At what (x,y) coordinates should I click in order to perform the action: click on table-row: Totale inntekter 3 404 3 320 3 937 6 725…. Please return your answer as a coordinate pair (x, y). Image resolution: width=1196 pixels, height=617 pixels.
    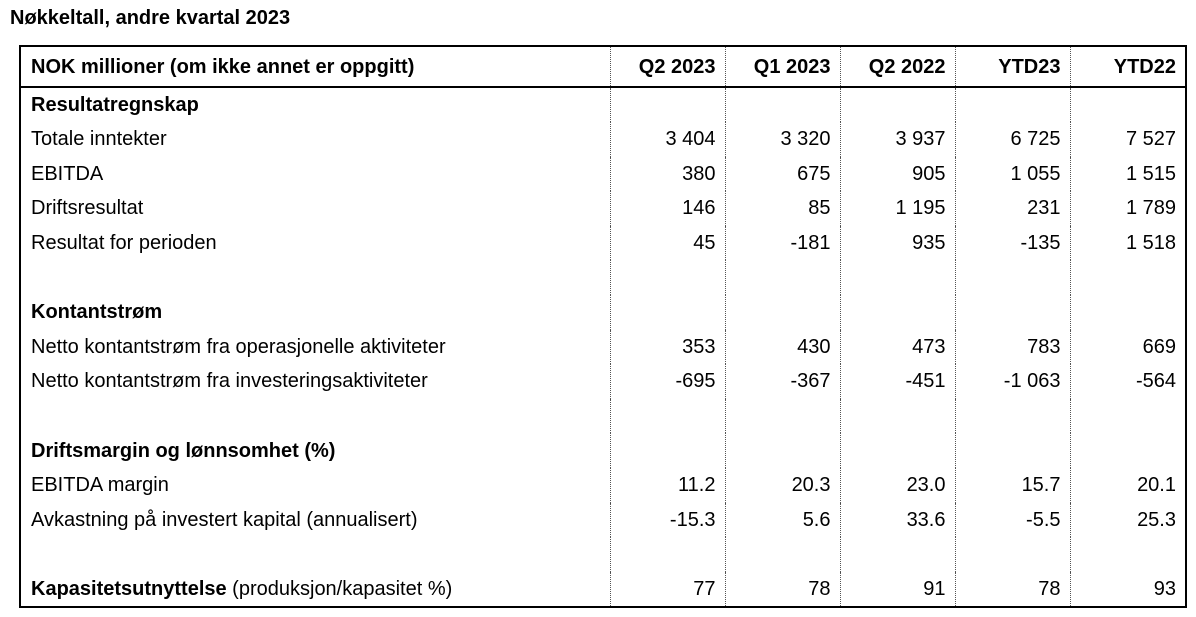
    Looking at the image, I should click on (603, 139).